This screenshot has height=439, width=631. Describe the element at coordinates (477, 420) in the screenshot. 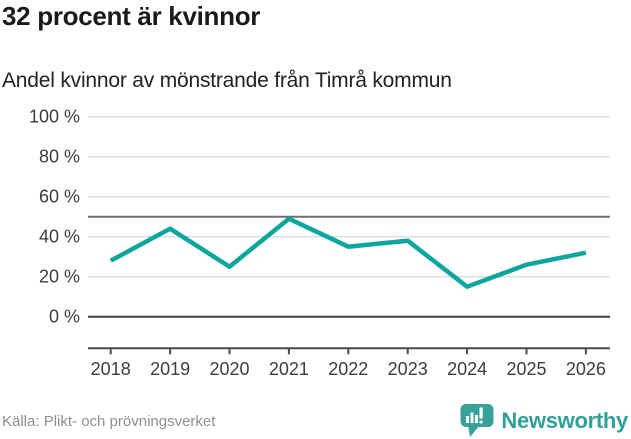

I see `newsworthy-logo-icon` at that location.